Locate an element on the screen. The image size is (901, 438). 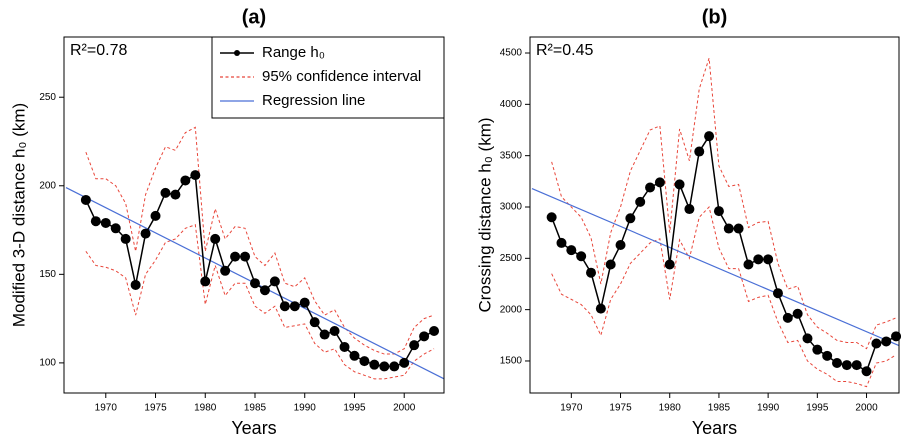
annotation: R²=0.45 is located at coordinates (564, 50).